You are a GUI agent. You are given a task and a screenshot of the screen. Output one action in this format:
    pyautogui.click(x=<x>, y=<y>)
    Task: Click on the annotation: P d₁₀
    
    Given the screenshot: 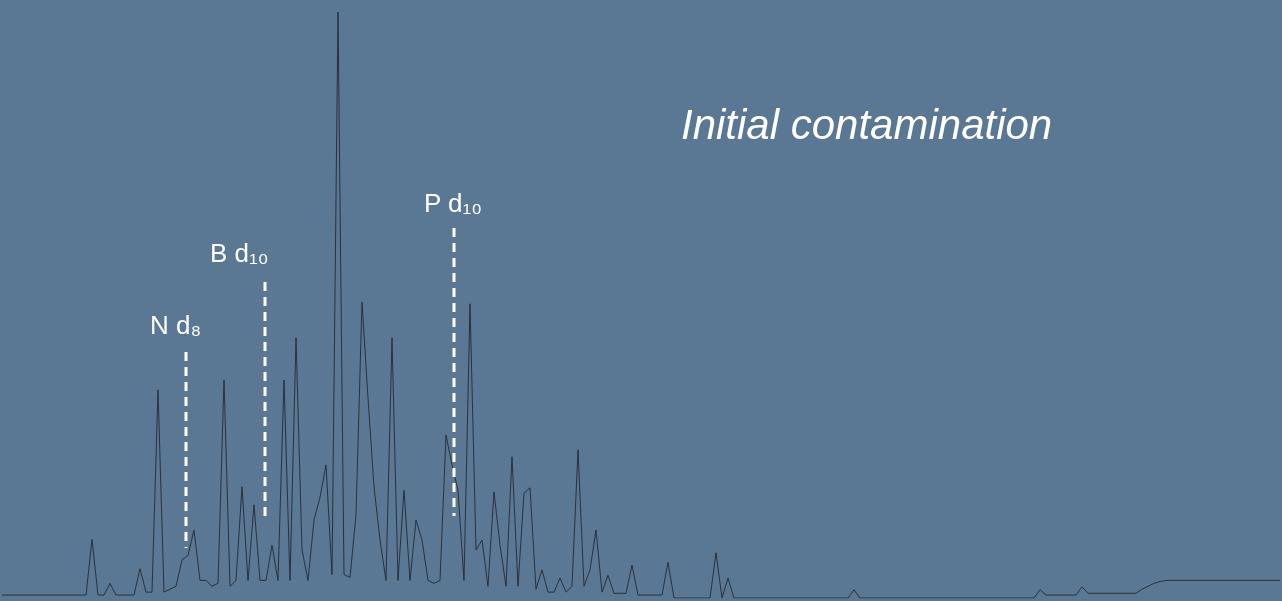 What is the action you would take?
    pyautogui.click(x=453, y=203)
    